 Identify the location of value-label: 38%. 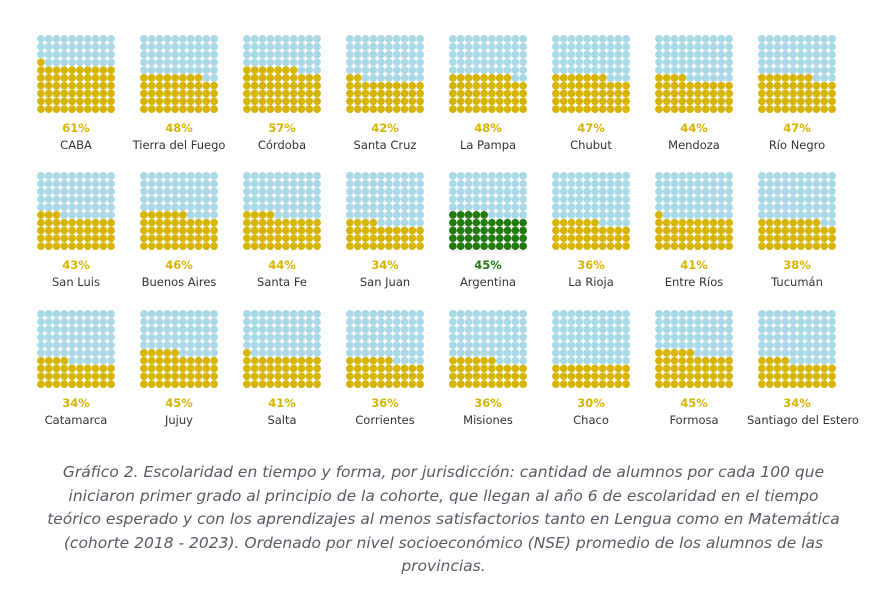
(797, 265).